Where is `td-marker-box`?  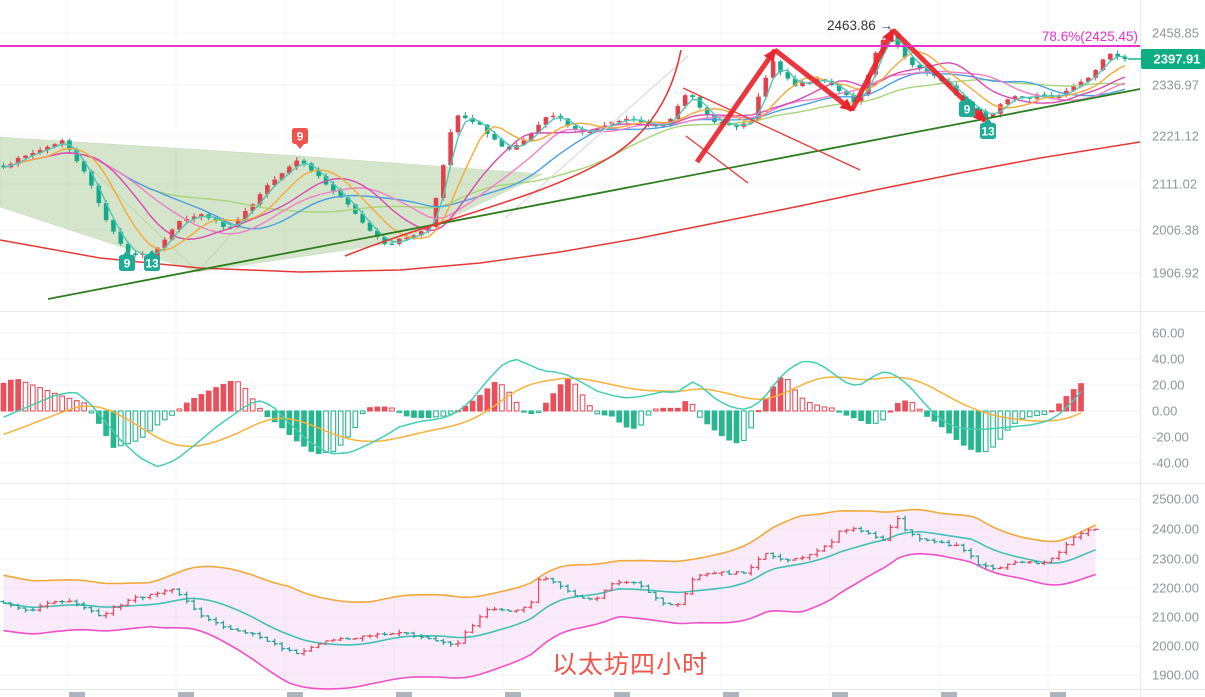
td-marker-box is located at coordinates (967, 109).